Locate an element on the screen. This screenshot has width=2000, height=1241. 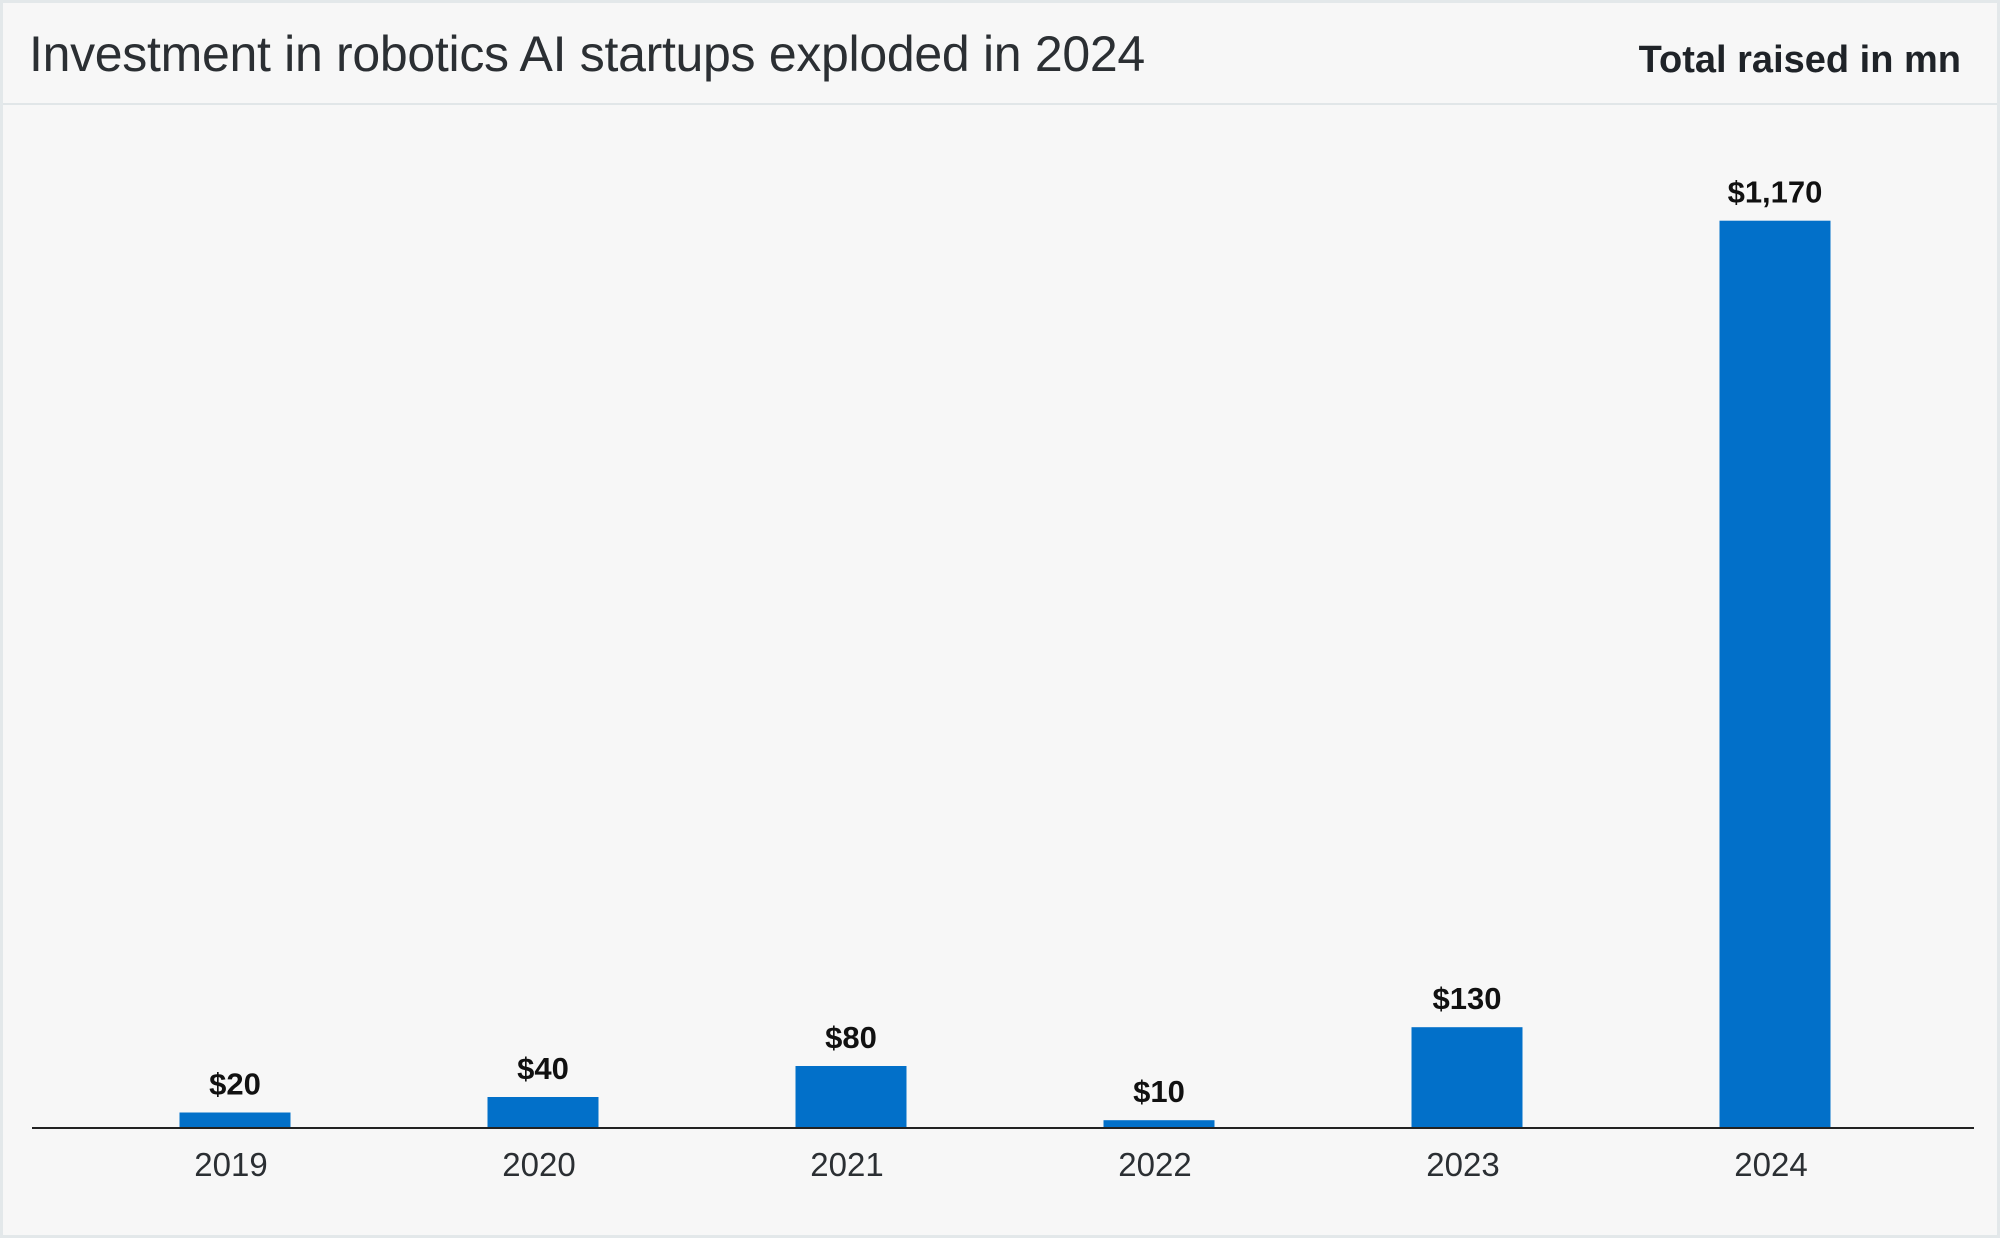
bar-2020 is located at coordinates (543, 1112).